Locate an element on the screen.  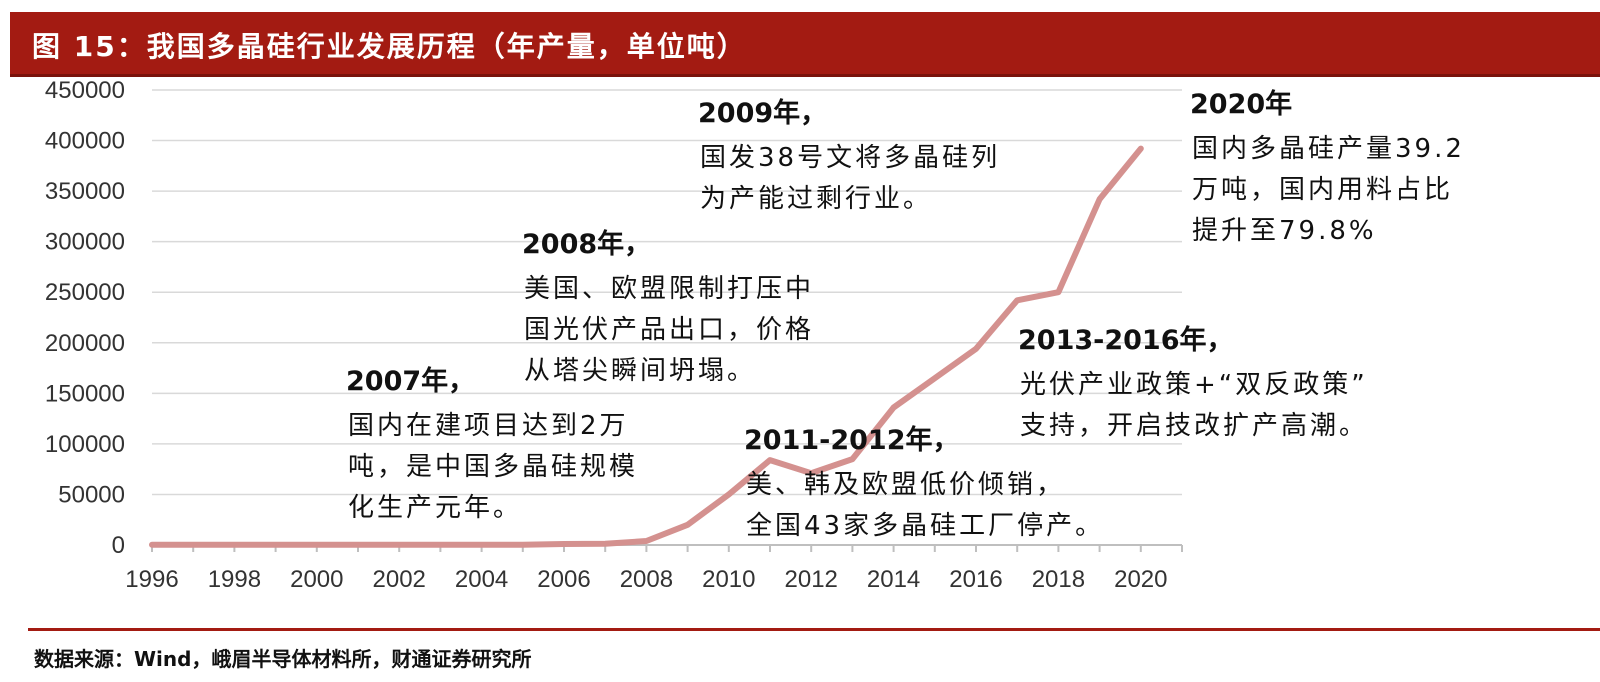
figure-title: 图 15：我国多晶硅行业发展历程（年产量，单位吨） is located at coordinates (389, 46).